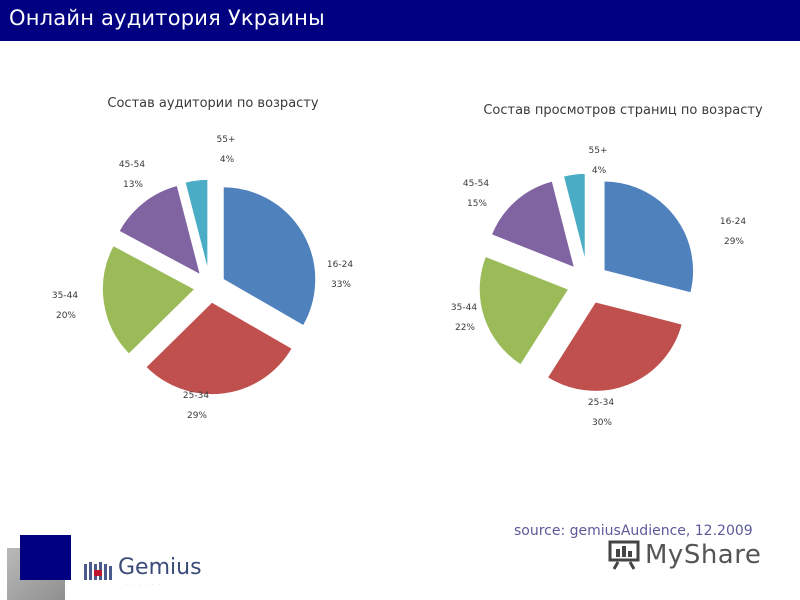 This screenshot has width=800, height=600. What do you see at coordinates (400, 20) in the screenshot?
I see `title-bar: Онлайн аудитория Украины` at bounding box center [400, 20].